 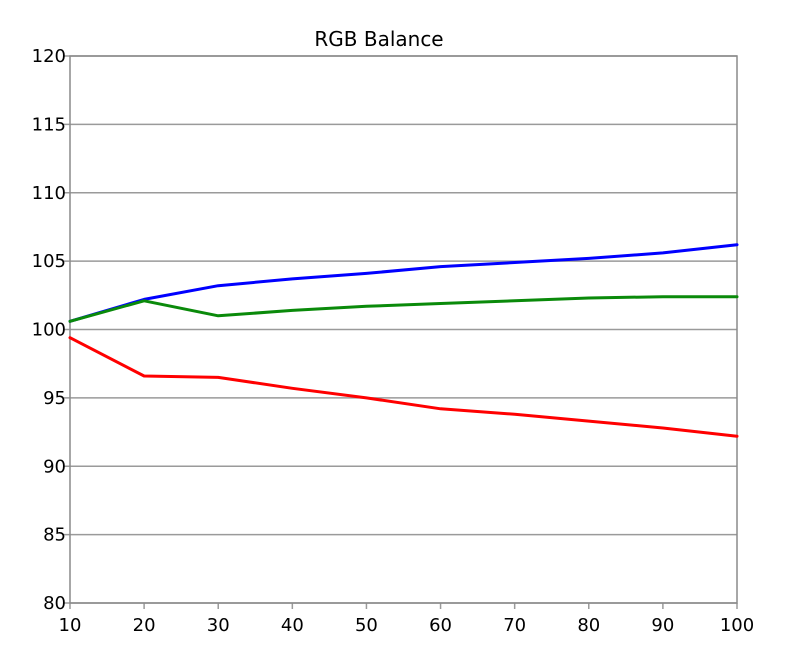 I want to click on x-tick-label: 50, so click(x=366, y=625).